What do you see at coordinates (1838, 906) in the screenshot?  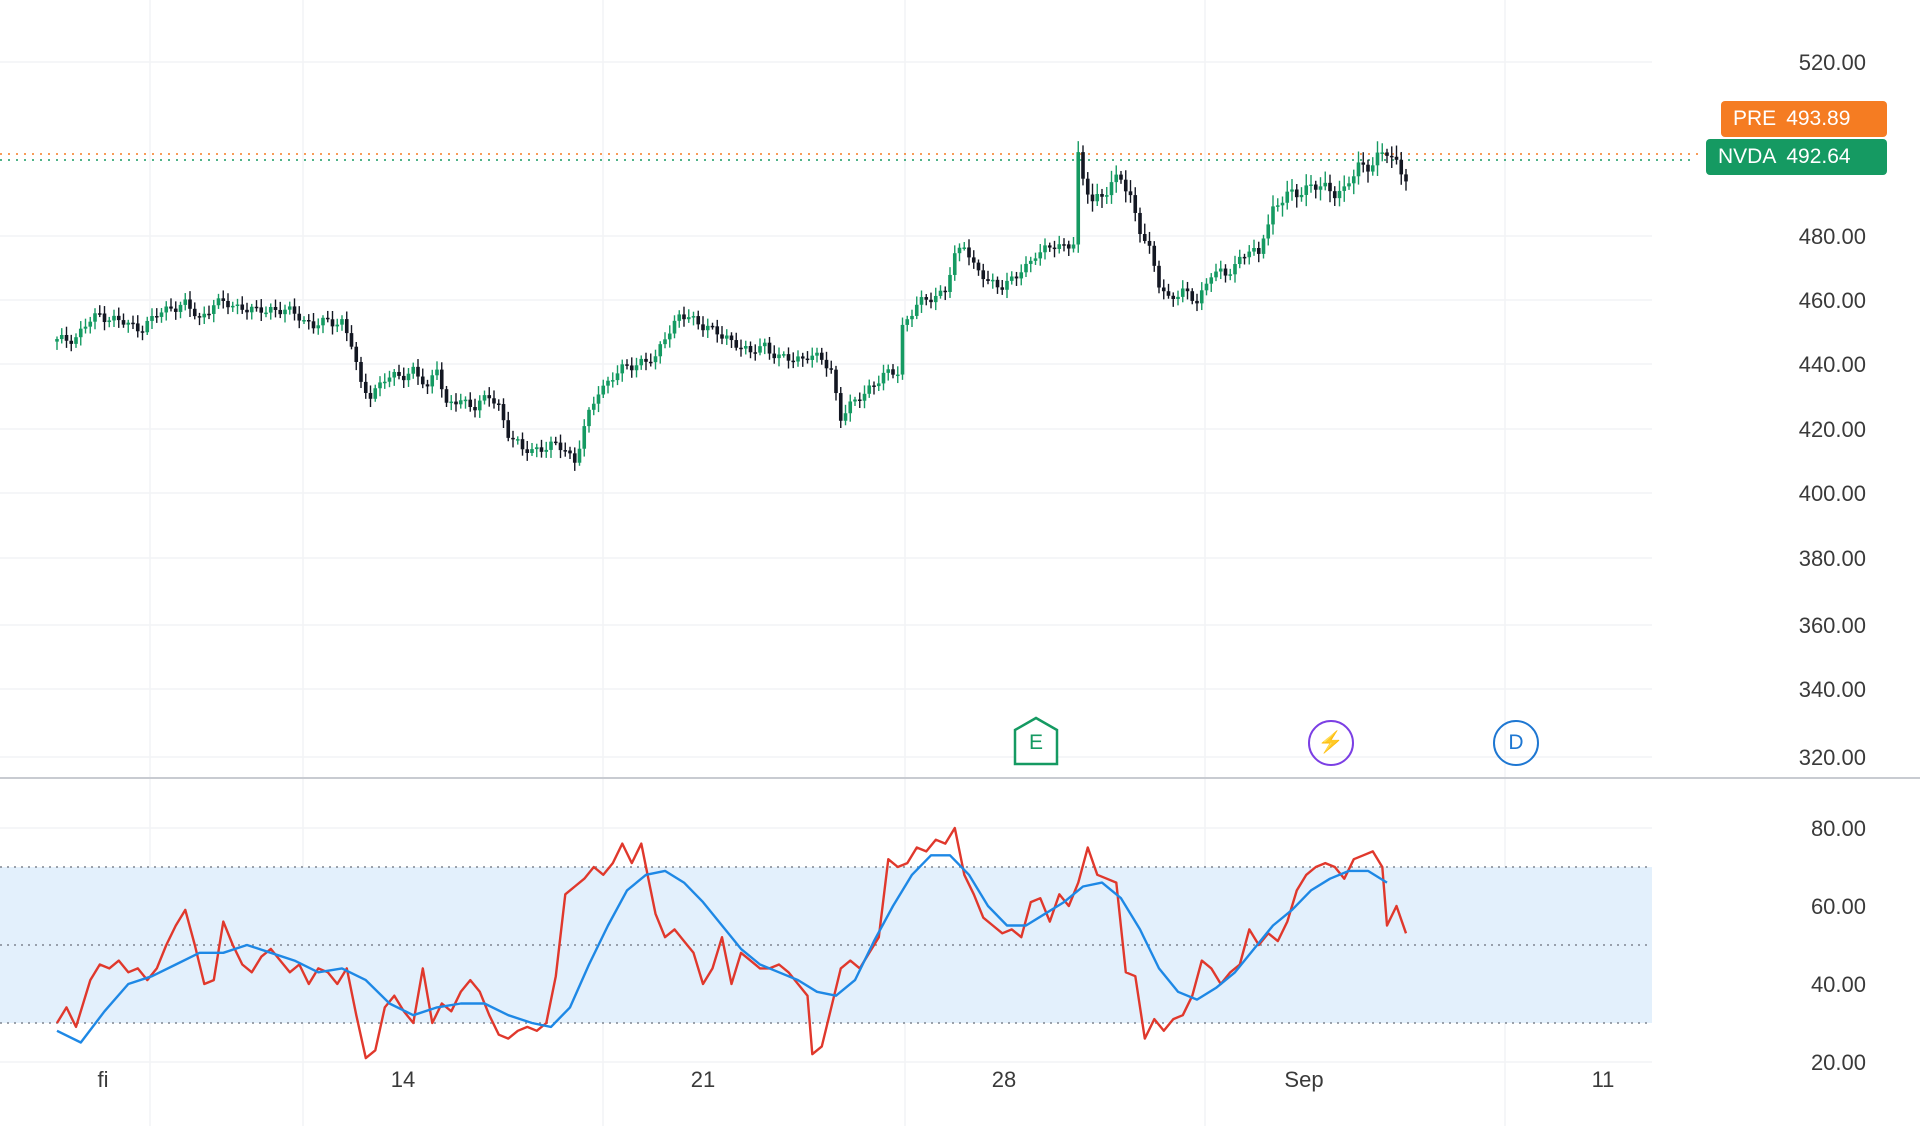 I see `indicator-tick-label: 60.00` at bounding box center [1838, 906].